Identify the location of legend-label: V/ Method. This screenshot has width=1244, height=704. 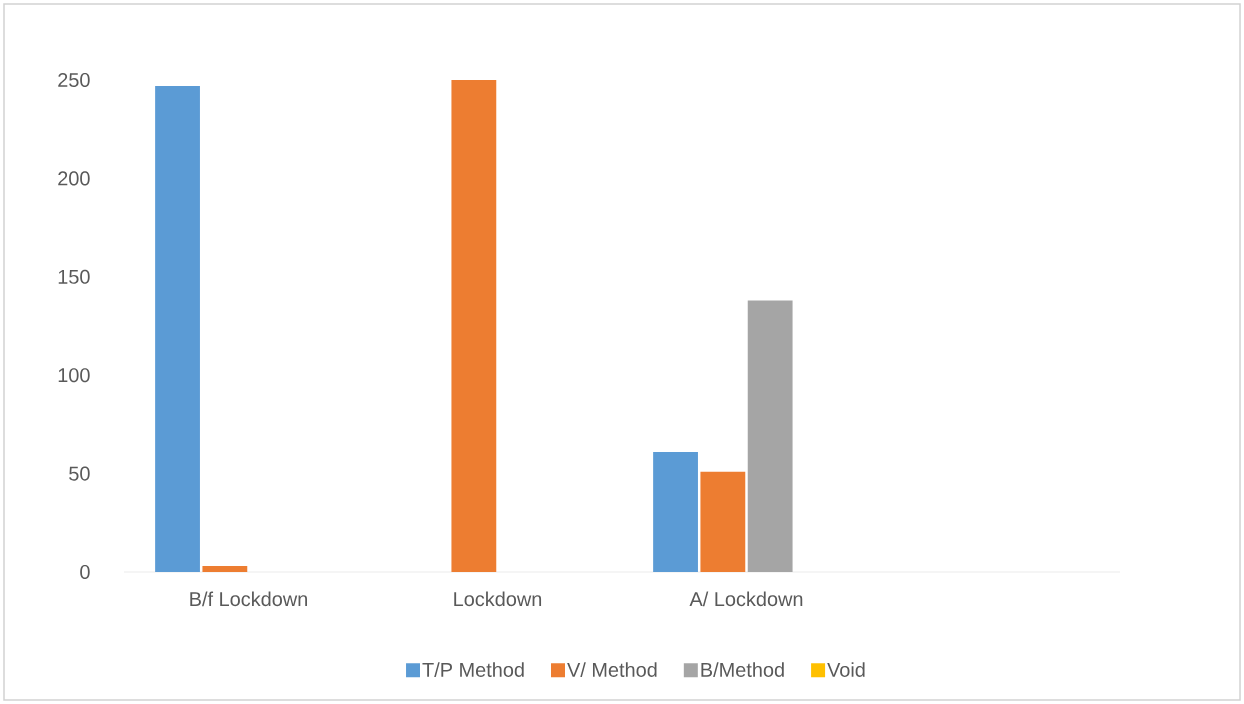
(612, 669).